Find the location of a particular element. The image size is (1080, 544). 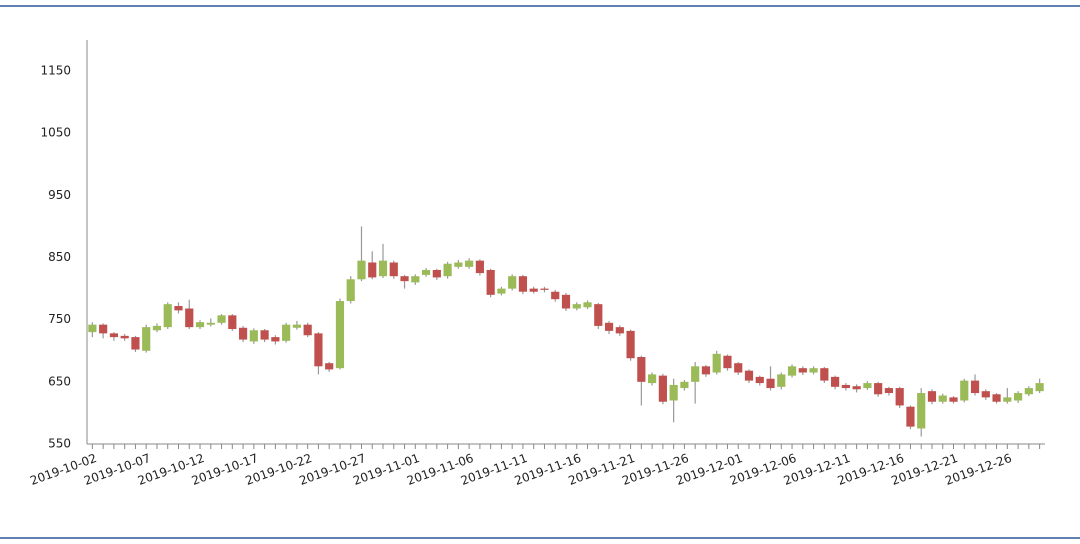

y-tick-label: 950 is located at coordinates (59, 195).